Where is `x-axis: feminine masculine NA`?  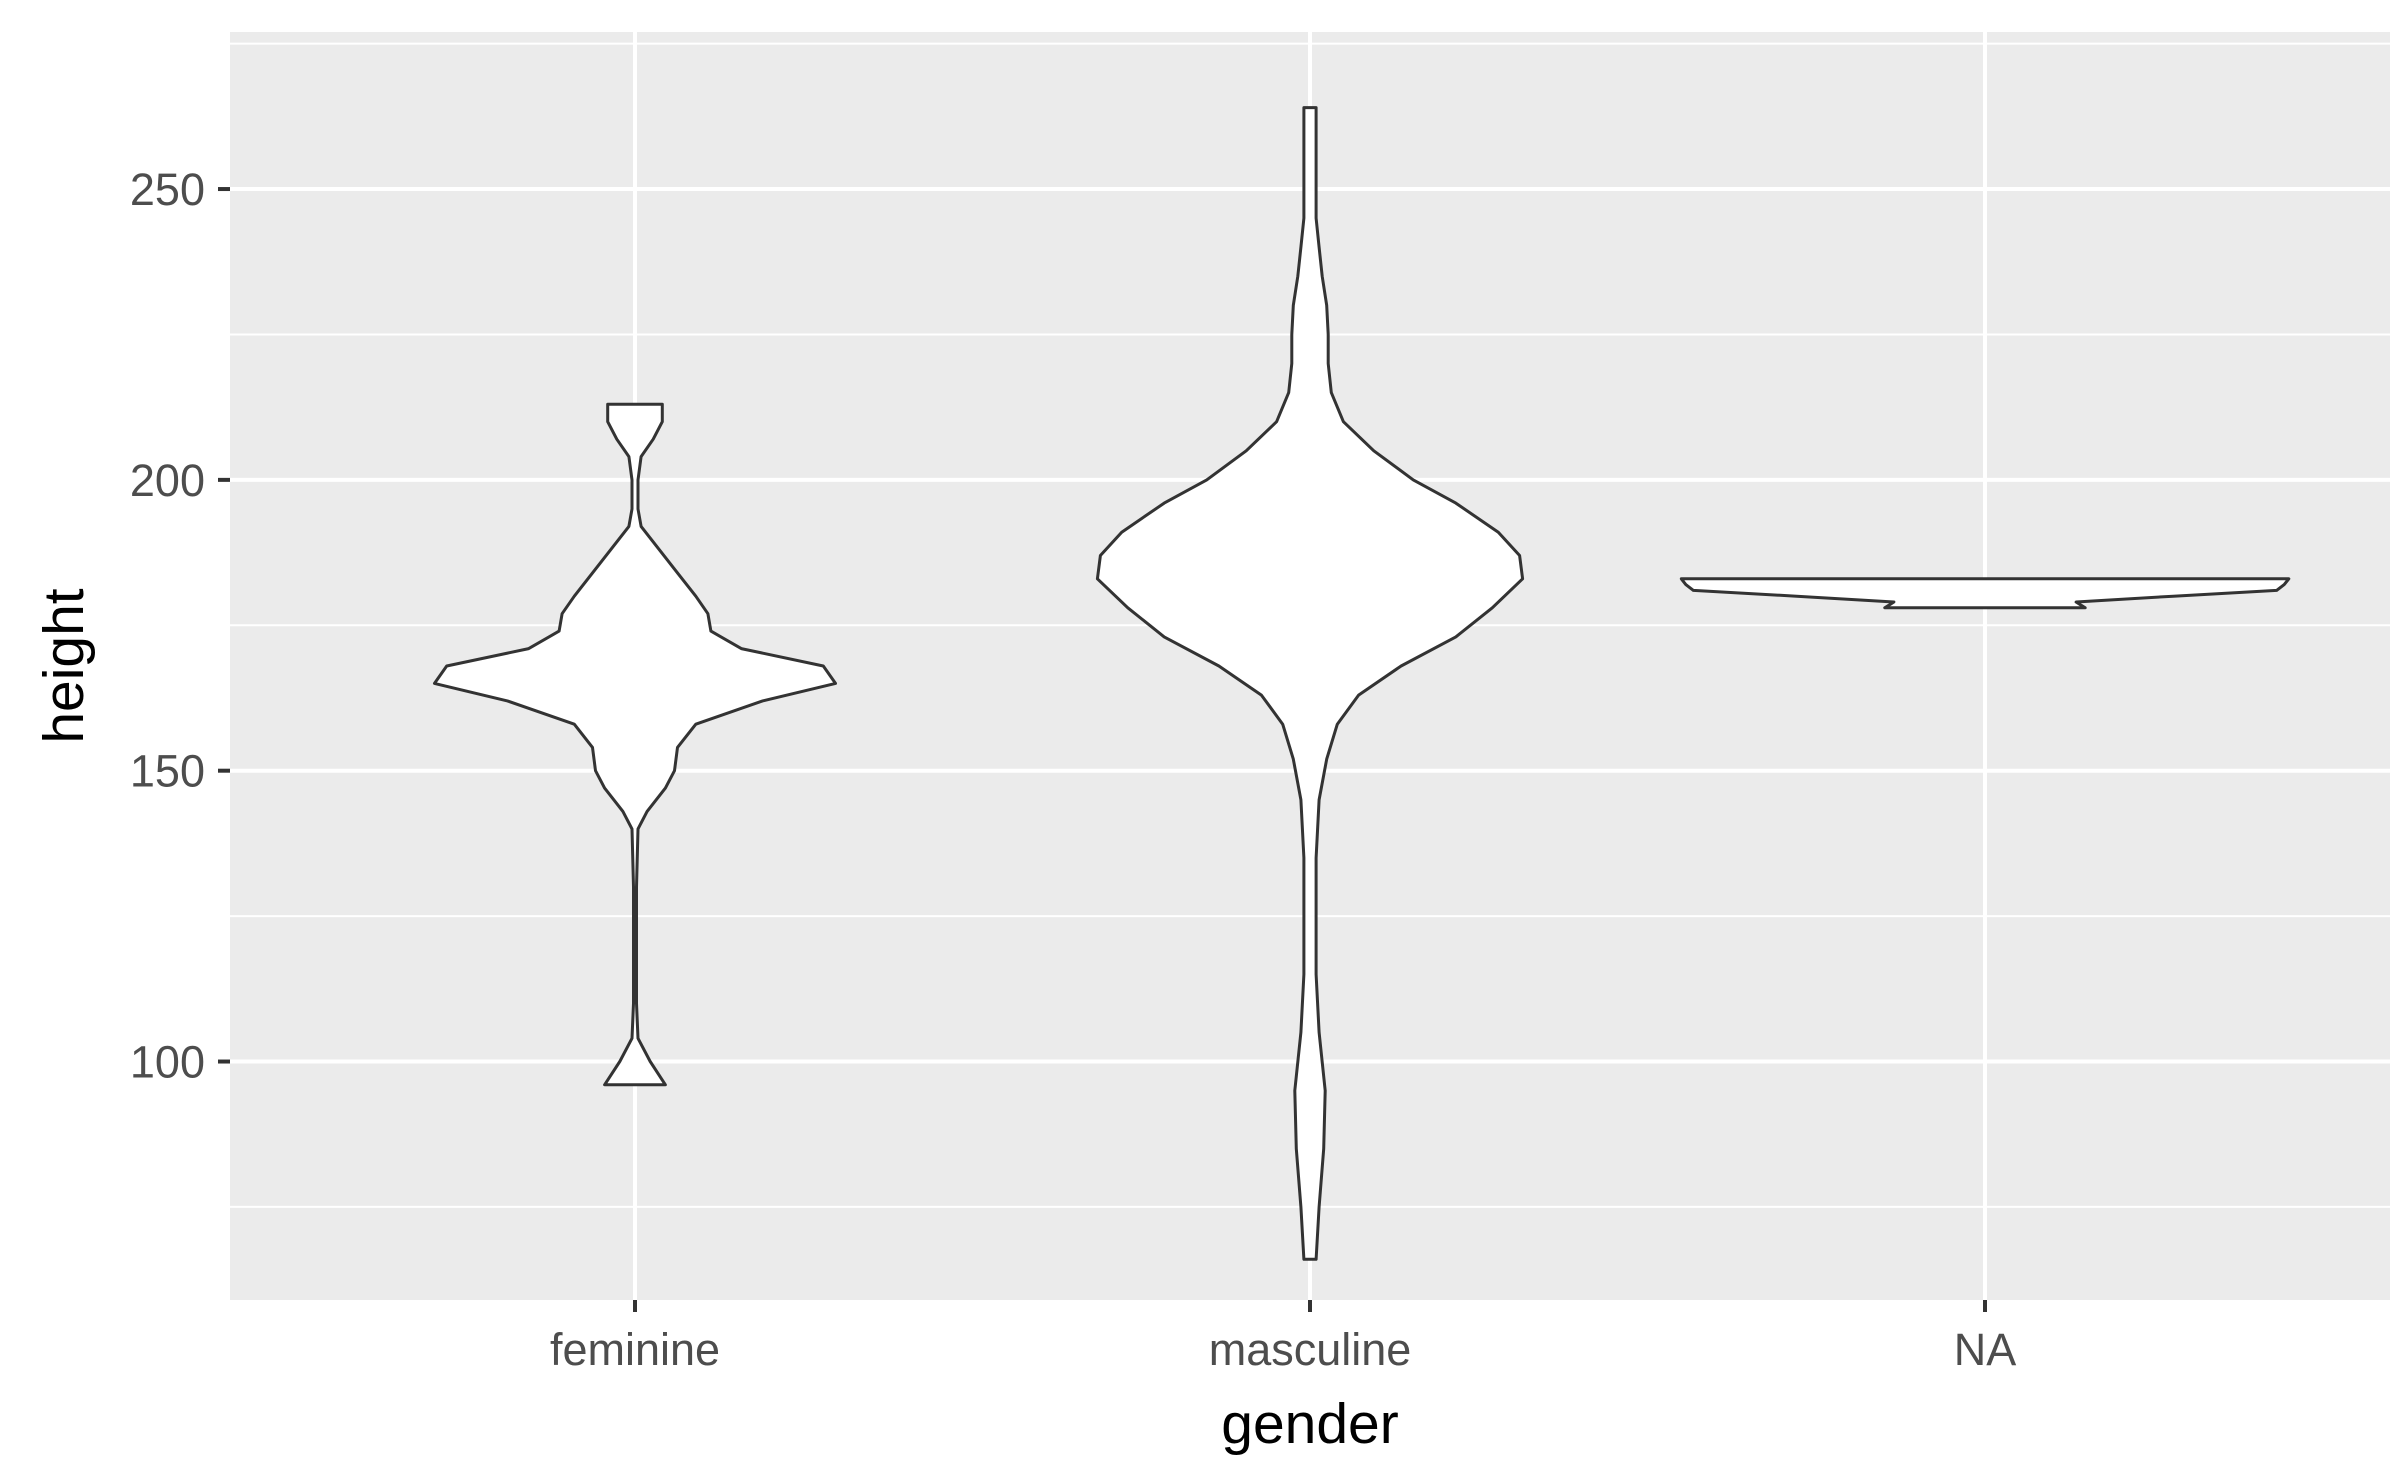
x-axis: feminine masculine NA is located at coordinates (1283, 1337).